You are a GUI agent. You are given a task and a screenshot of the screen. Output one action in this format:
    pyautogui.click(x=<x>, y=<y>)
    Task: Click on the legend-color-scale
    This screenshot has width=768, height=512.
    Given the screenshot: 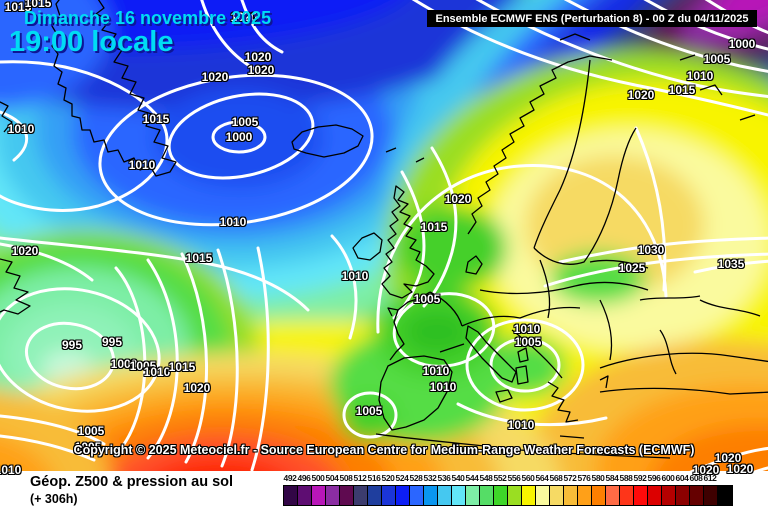 What is the action you would take?
    pyautogui.click(x=508, y=495)
    